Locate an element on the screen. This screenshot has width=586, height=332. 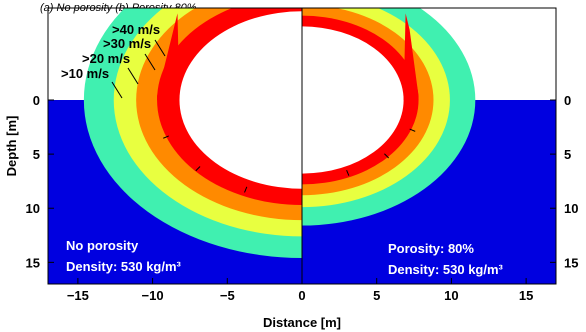
y-tick-label-right: 15 is located at coordinates (571, 262).